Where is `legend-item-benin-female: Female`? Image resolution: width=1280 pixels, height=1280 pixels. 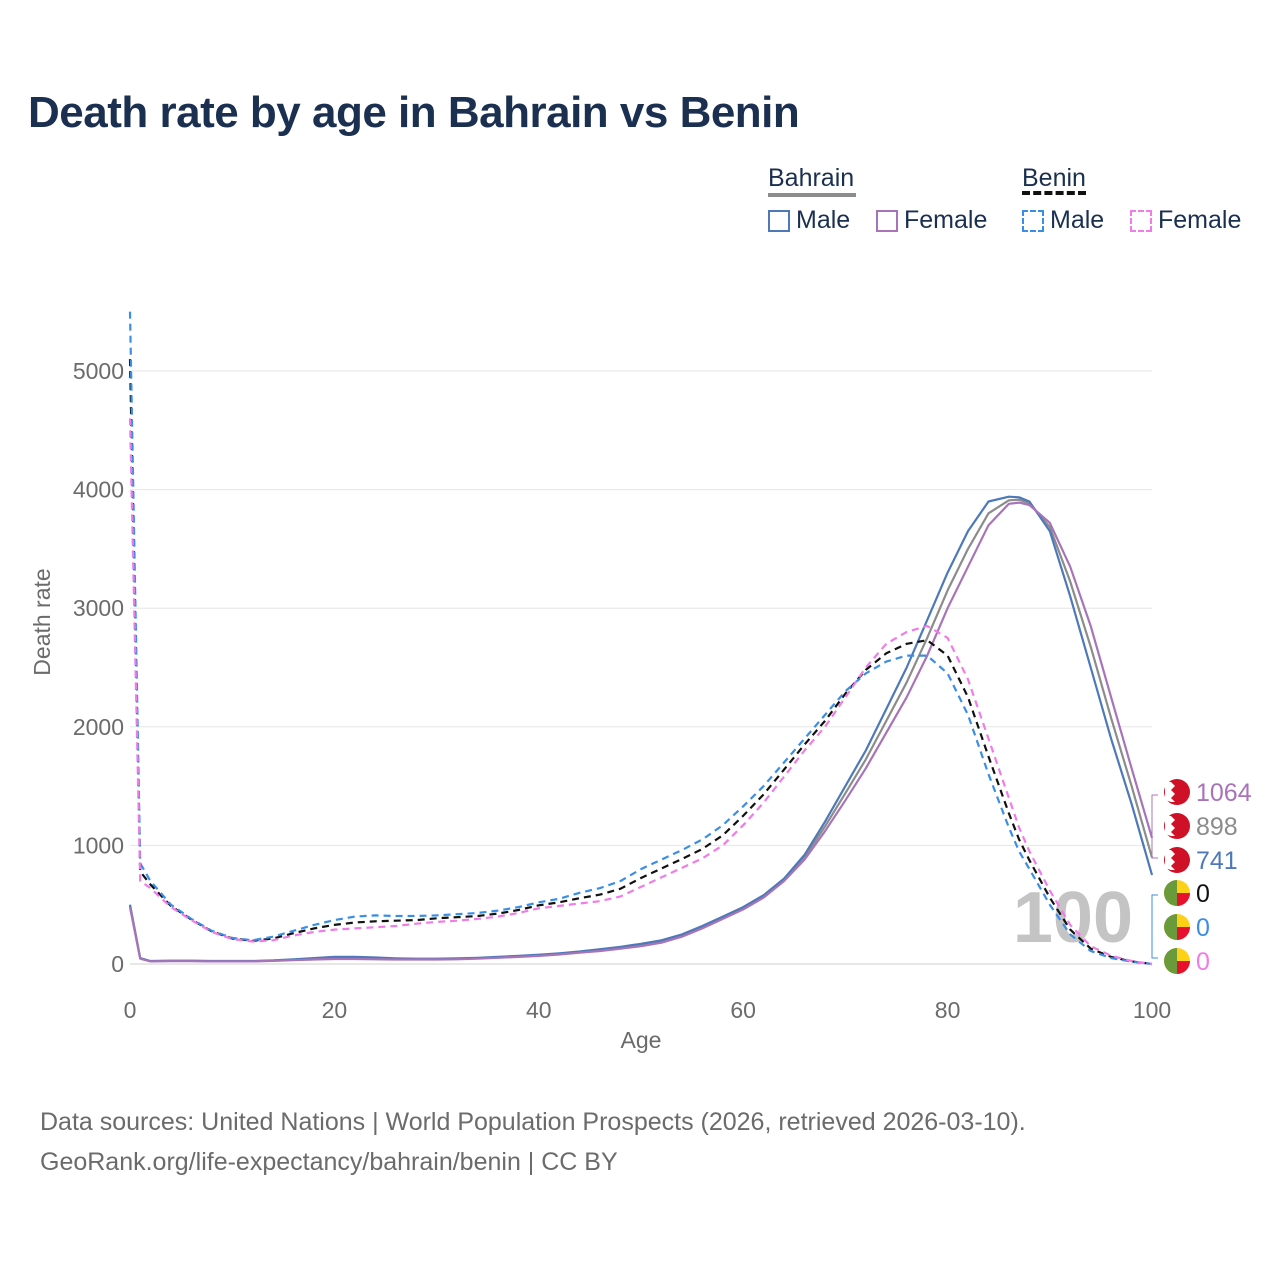
legend-item-benin-female: Female is located at coordinates (1185, 220).